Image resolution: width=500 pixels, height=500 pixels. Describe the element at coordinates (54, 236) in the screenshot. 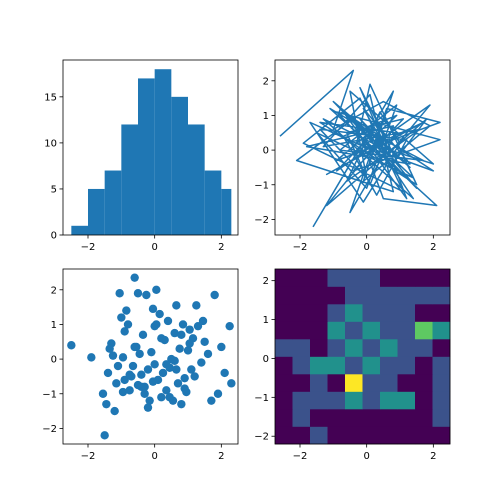

I see `y-tick-label: 0` at that location.